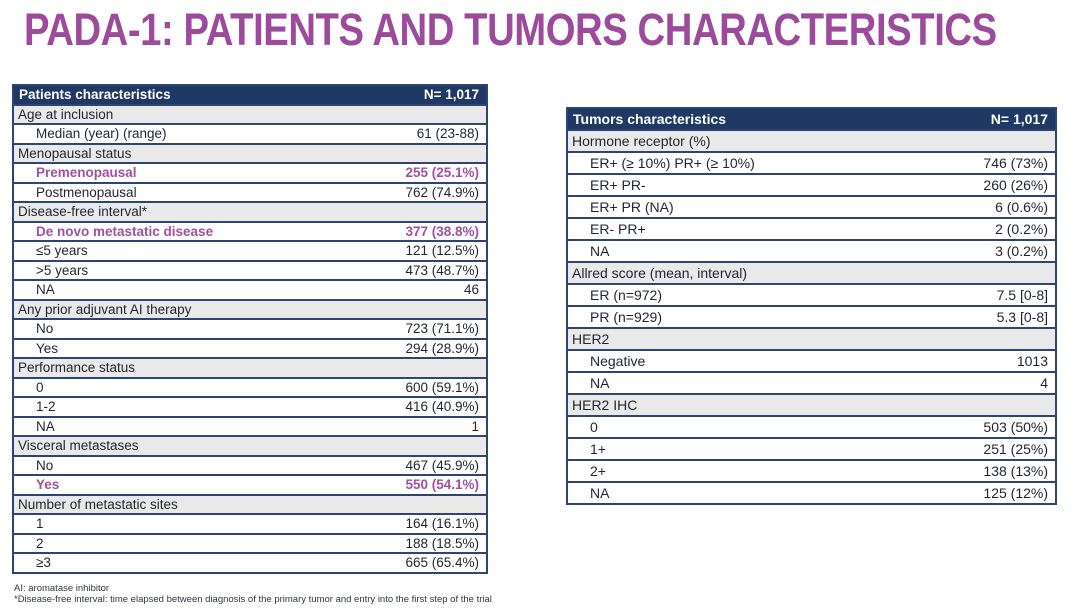  What do you see at coordinates (250, 387) in the screenshot?
I see `table-row: 0 600 (59.1%)` at bounding box center [250, 387].